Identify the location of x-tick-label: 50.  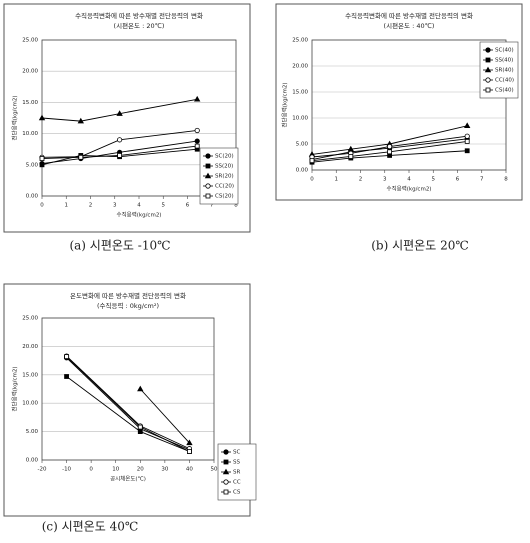
(214, 470).